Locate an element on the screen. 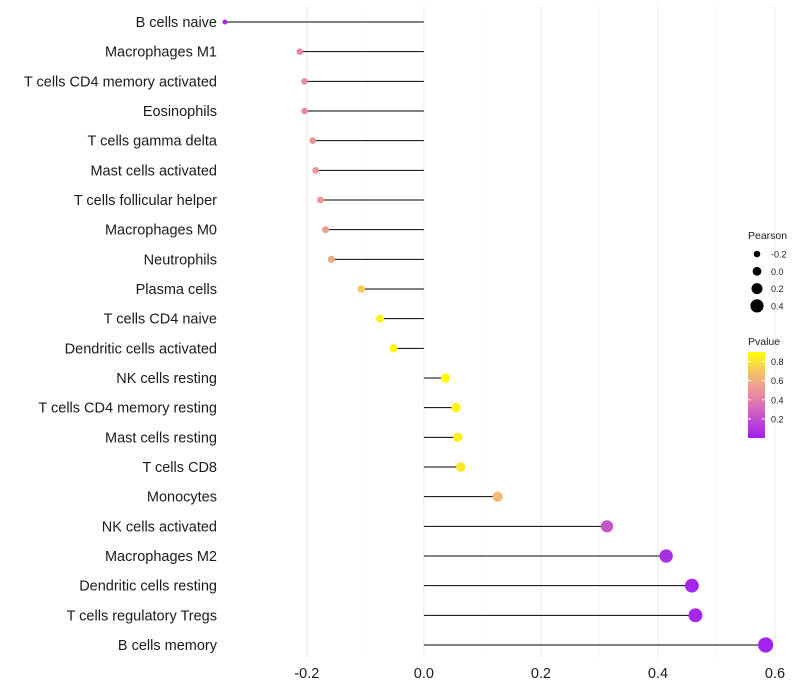  category-label: Plasma cells is located at coordinates (176, 290).